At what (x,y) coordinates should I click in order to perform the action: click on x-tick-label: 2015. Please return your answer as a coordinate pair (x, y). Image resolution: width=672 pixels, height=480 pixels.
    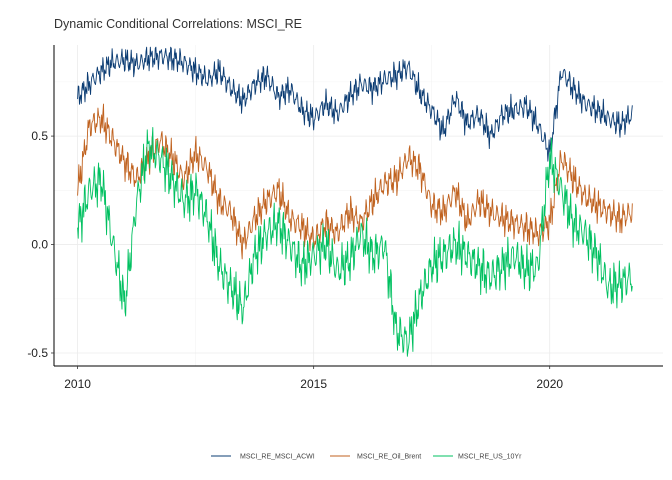
    Looking at the image, I should click on (313, 384).